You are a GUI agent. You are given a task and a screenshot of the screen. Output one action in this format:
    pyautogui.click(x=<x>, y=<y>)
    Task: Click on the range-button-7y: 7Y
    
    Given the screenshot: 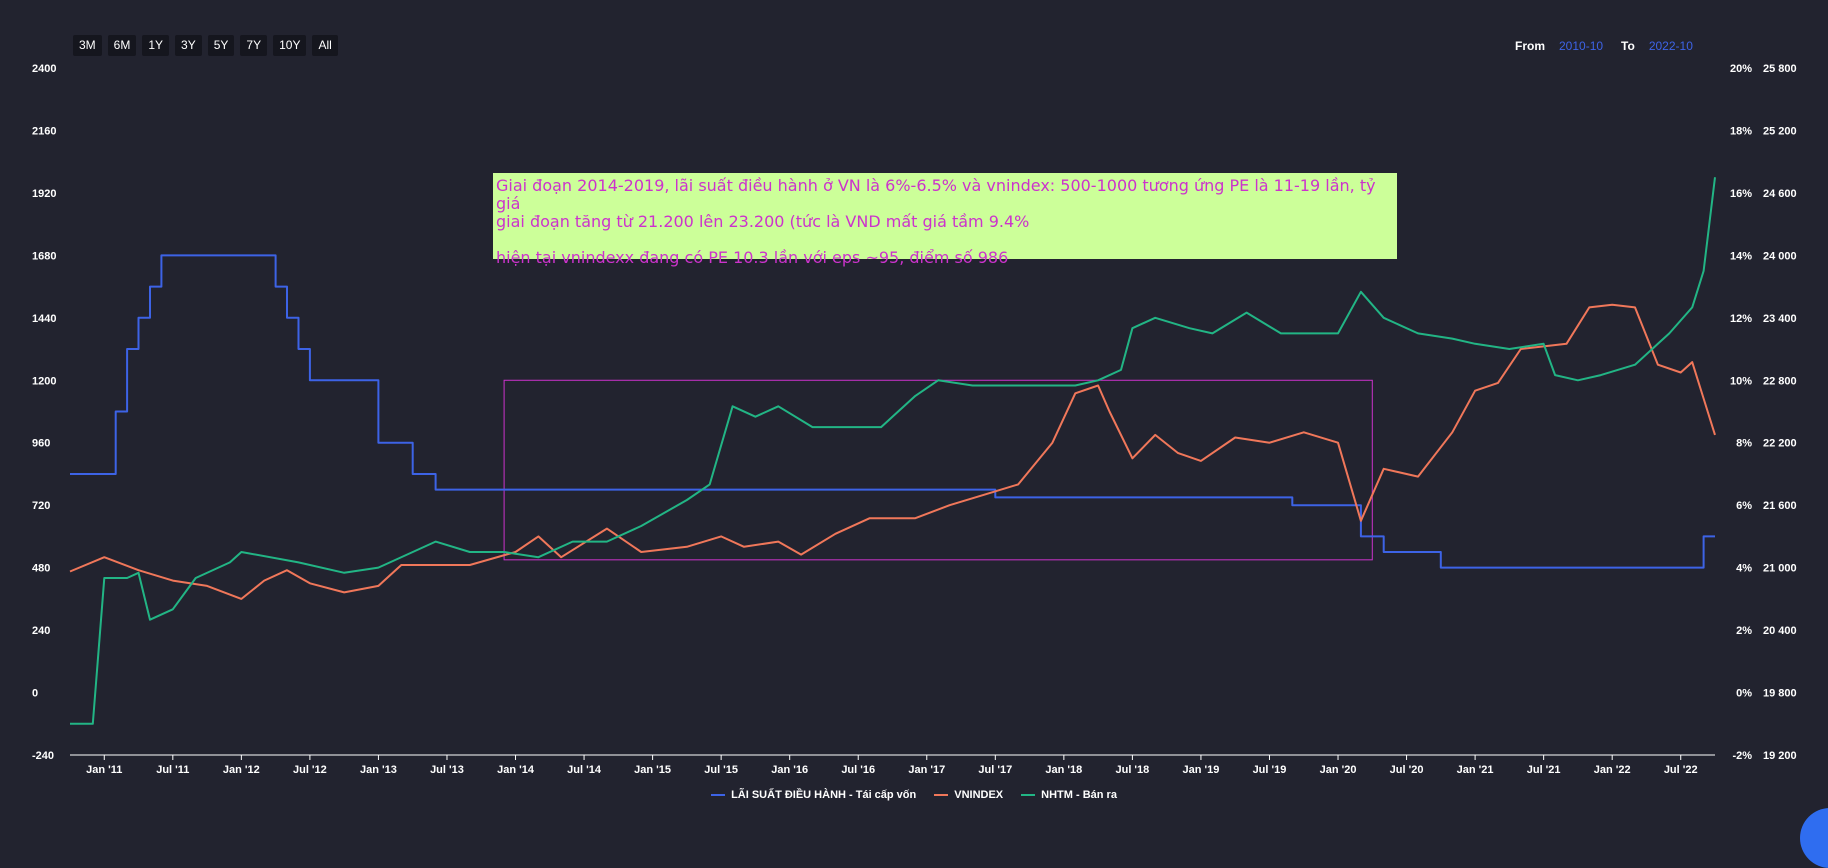 What is the action you would take?
    pyautogui.click(x=254, y=45)
    